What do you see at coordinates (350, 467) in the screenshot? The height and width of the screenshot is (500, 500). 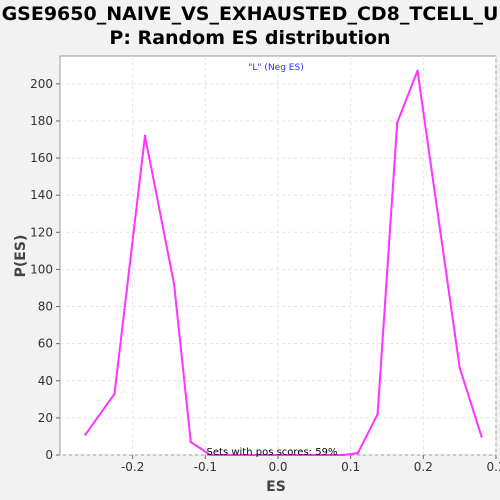 I see `x-tick-label: 0.1` at bounding box center [350, 467].